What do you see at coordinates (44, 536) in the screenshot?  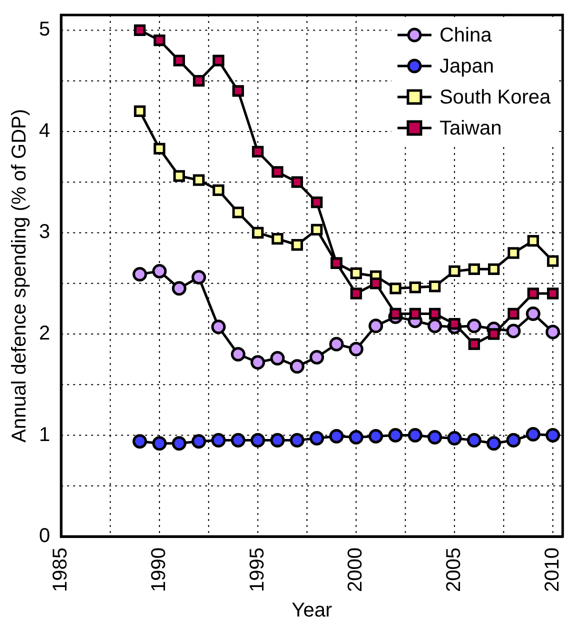 I see `y-tick-label: 0` at bounding box center [44, 536].